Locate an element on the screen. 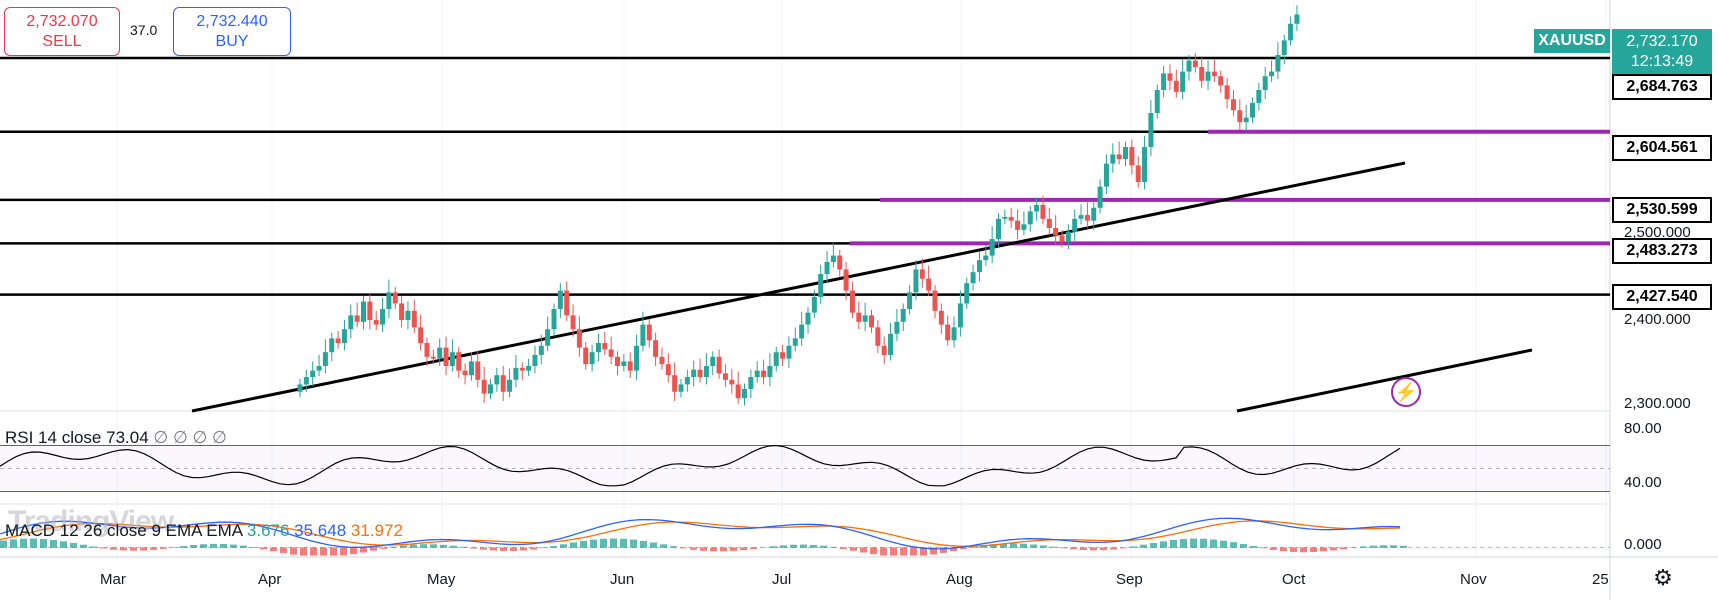 The image size is (1718, 600). buy-button: 2,732.440 BUY is located at coordinates (232, 31).